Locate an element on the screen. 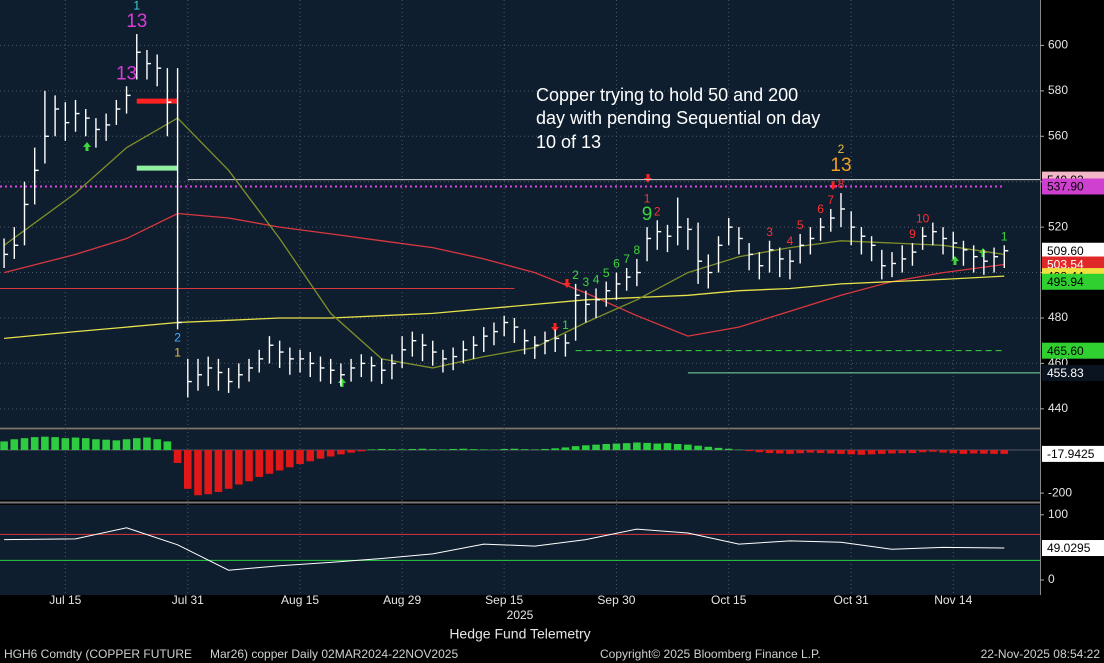 The height and width of the screenshot is (663, 1104). footer-timestamp: 22-Nov-2025 08:54:22 is located at coordinates (1041, 654).